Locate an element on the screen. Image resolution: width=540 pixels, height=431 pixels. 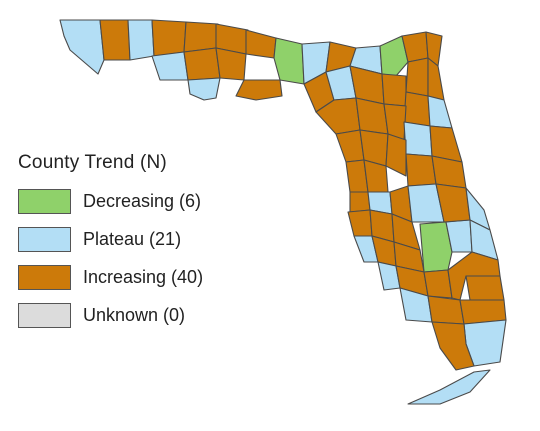
legend-item-decreasing: Decreasing (6) is located at coordinates (110, 201).